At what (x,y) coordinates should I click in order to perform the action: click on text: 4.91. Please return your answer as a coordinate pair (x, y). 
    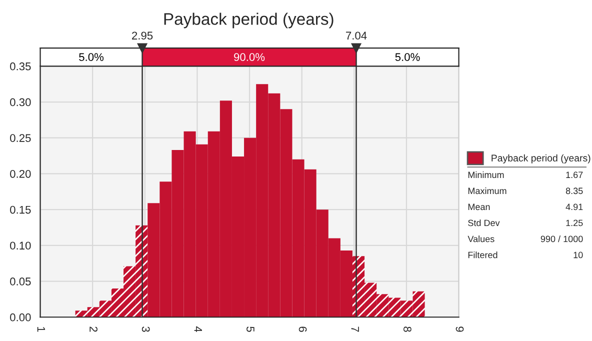
    Looking at the image, I should click on (574, 207).